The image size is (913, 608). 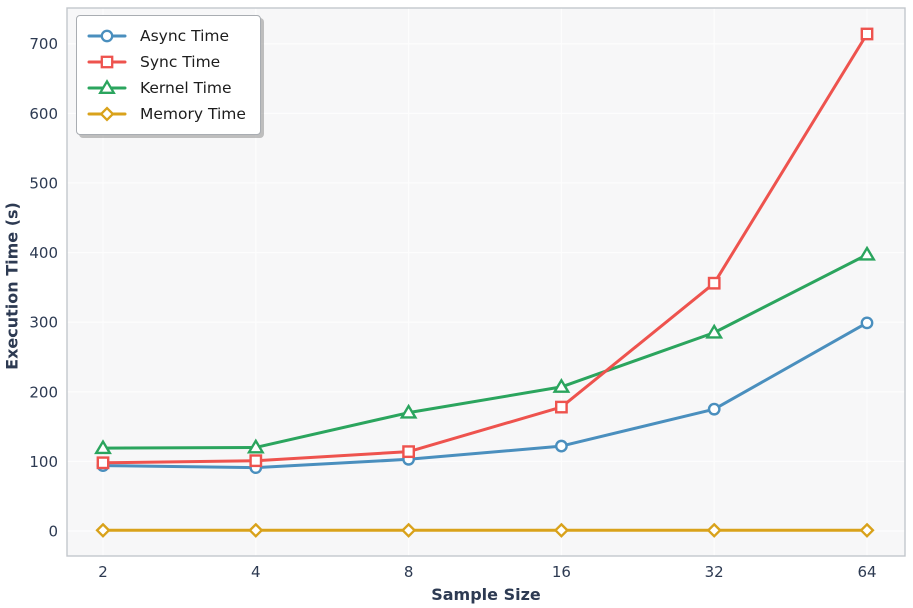 I want to click on legend-marker-circle-icon, so click(x=107, y=36).